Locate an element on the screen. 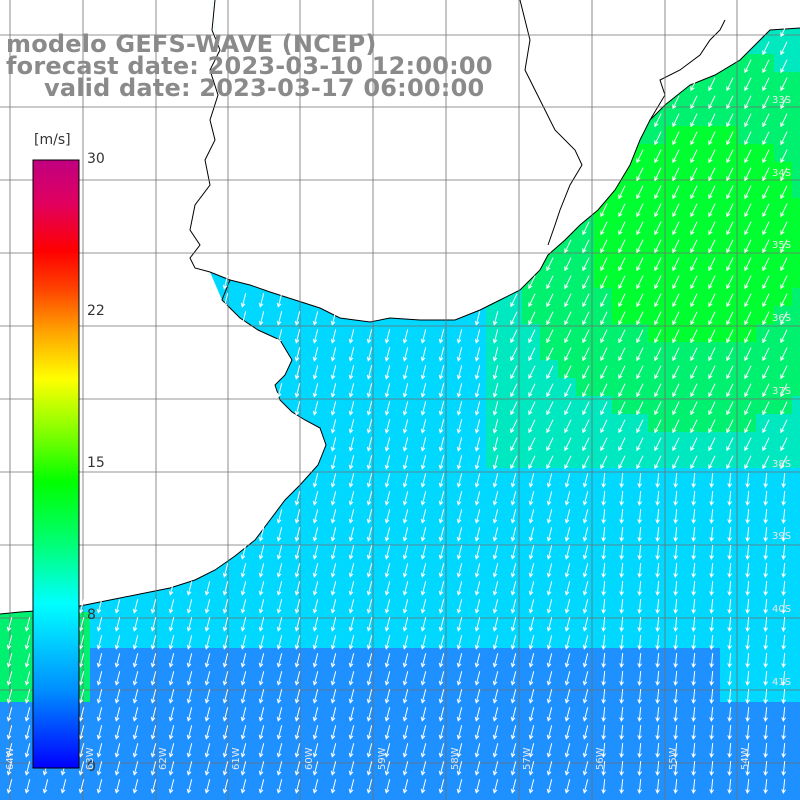 Image resolution: width=800 pixels, height=800 pixels. title-model: modelo GEFS-WAVE (NCEP) is located at coordinates (191, 44).